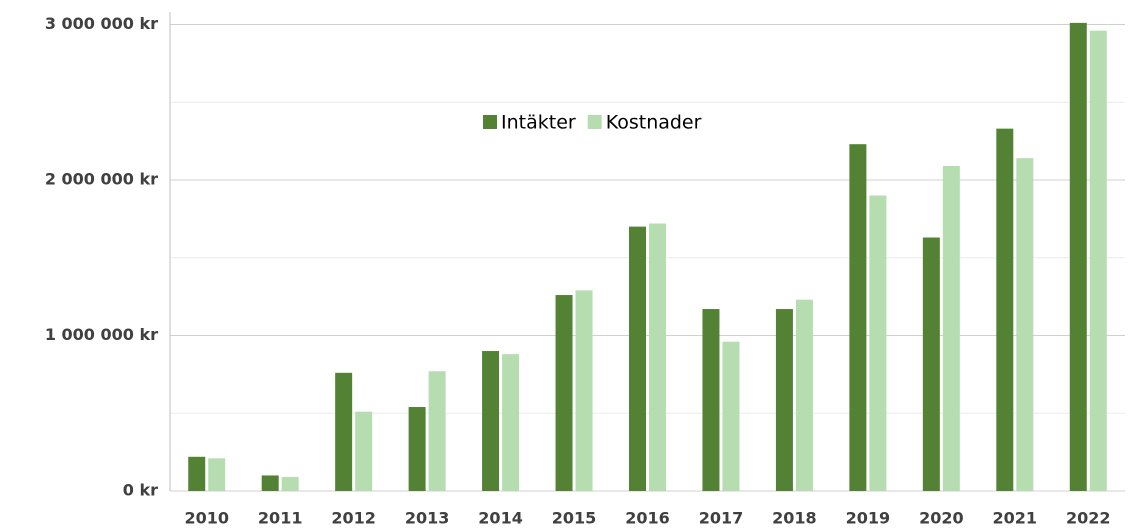 The height and width of the screenshot is (531, 1128). What do you see at coordinates (427, 518) in the screenshot?
I see `x-tick-label: 2013` at bounding box center [427, 518].